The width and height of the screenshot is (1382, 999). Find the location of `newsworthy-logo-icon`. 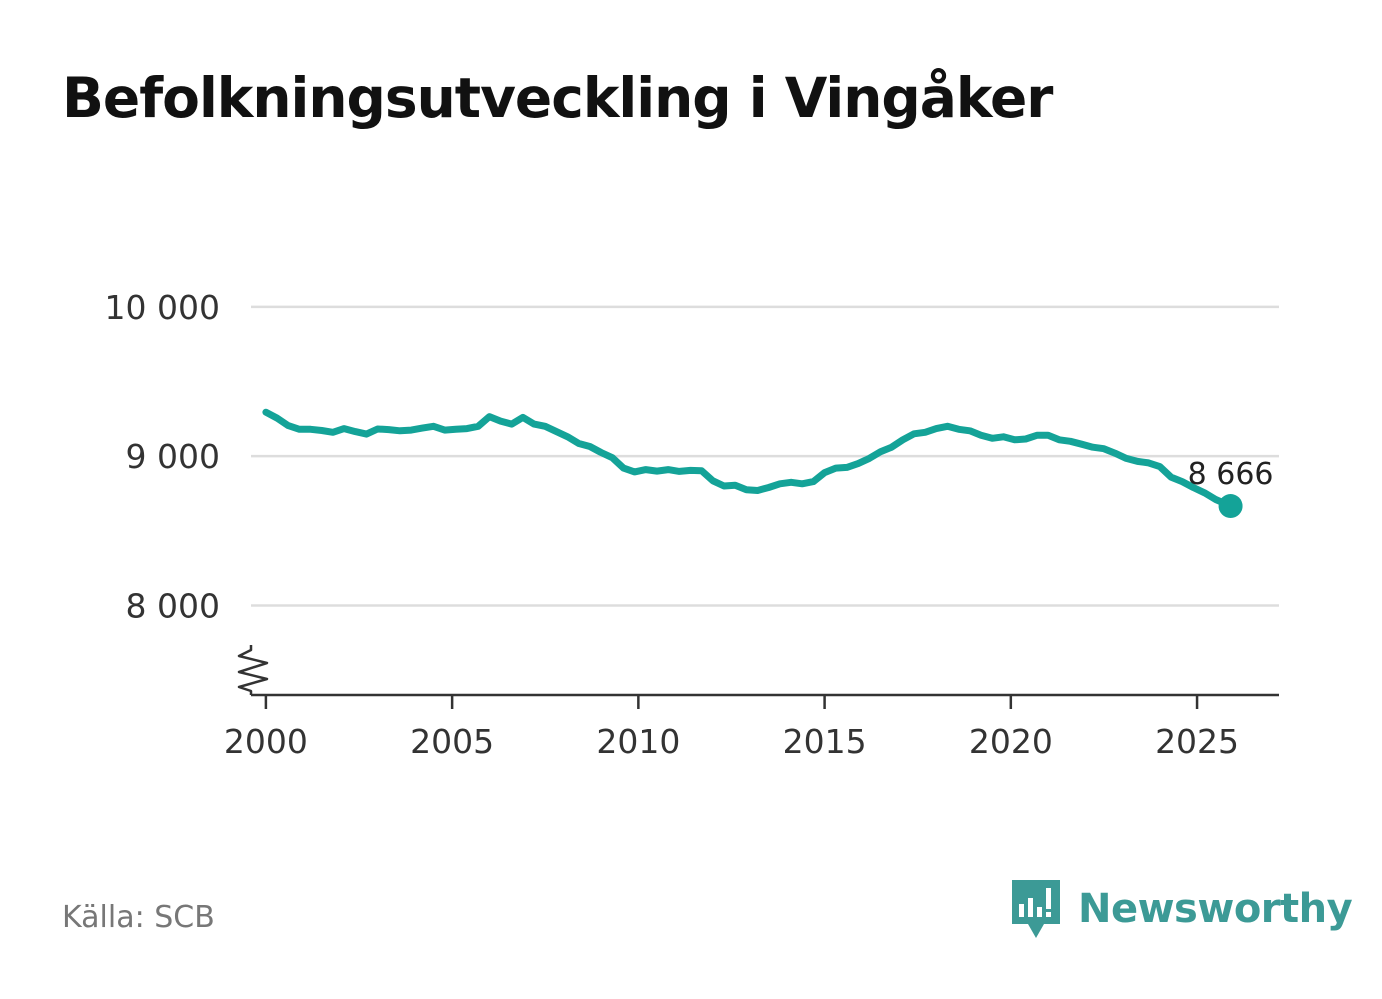

newsworthy-logo-icon is located at coordinates (1036, 909).